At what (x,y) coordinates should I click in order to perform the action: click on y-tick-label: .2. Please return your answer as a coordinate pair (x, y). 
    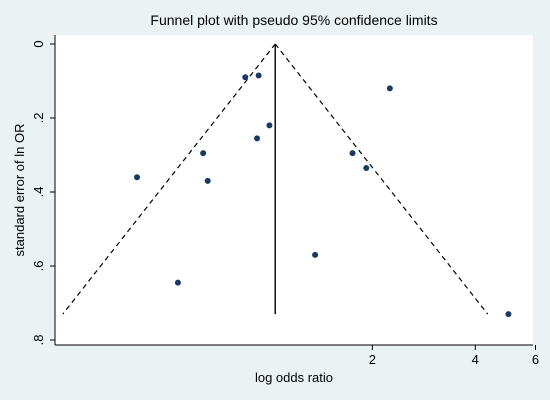
    Looking at the image, I should click on (38, 118).